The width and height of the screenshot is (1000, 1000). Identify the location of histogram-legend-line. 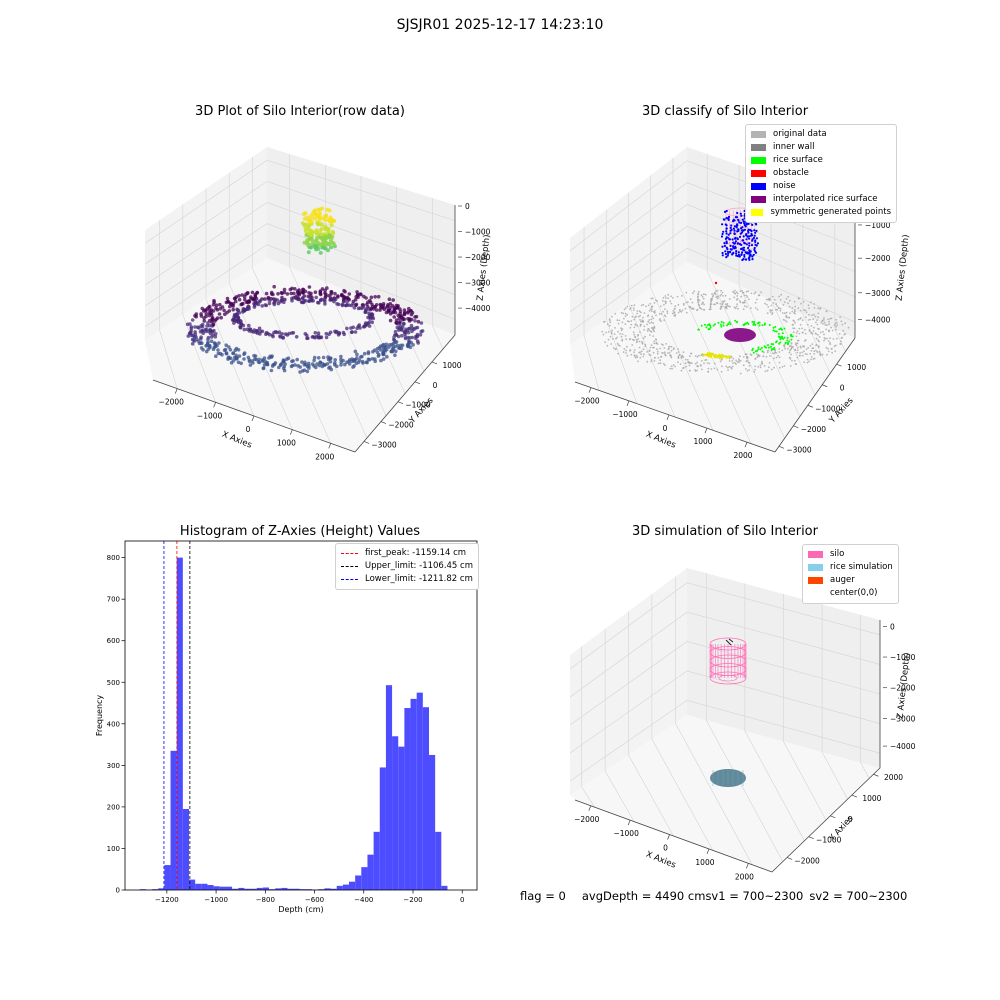
(349, 553).